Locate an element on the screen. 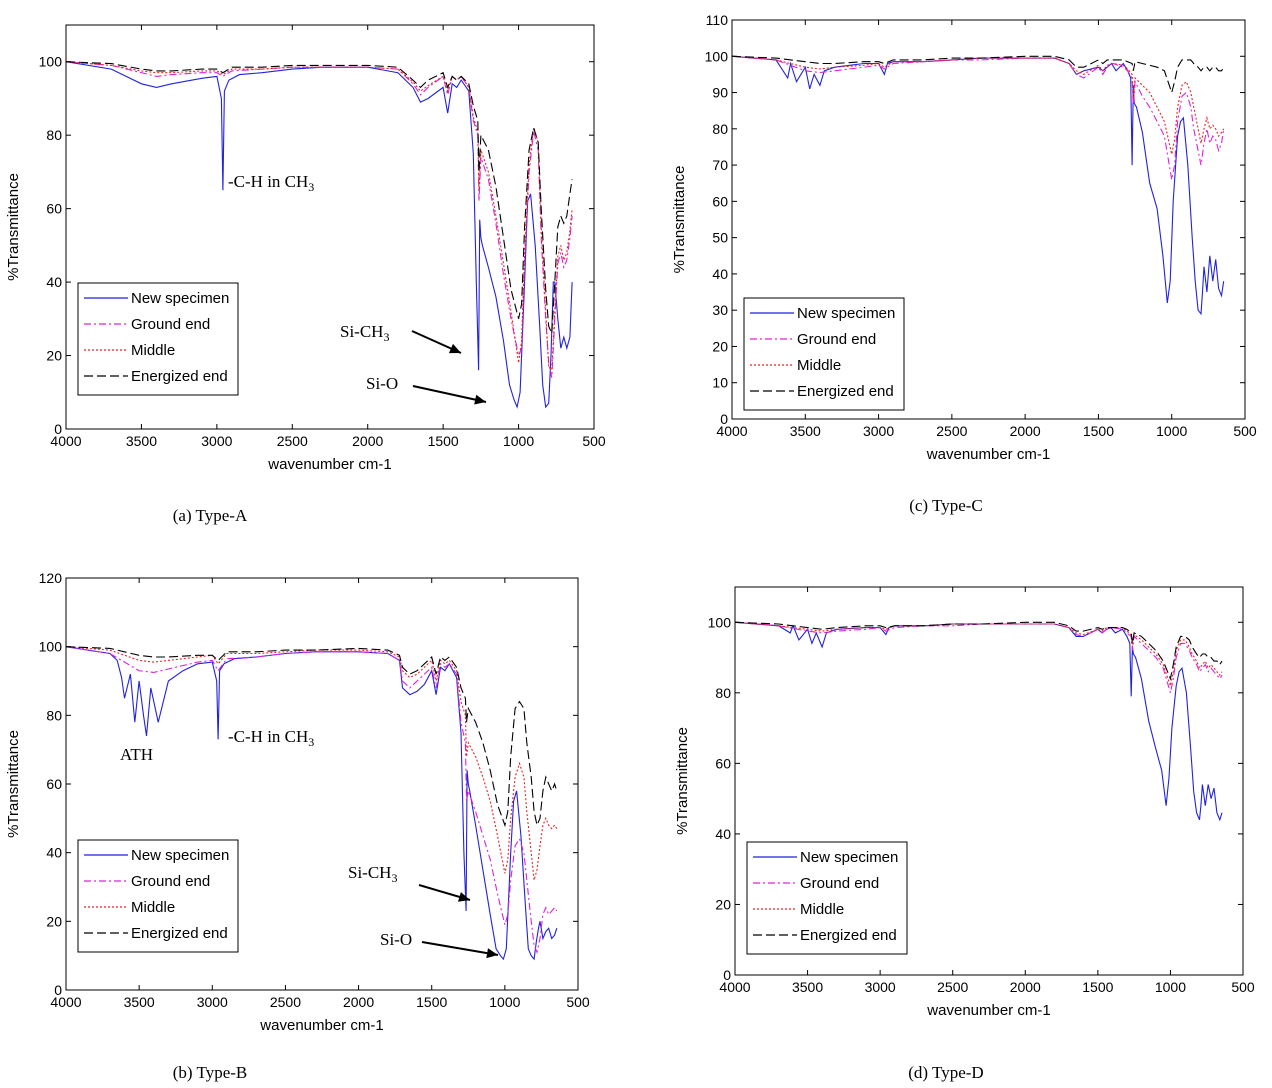 This screenshot has width=1272, height=1088. annotation-arrowhead is located at coordinates (480, 400).